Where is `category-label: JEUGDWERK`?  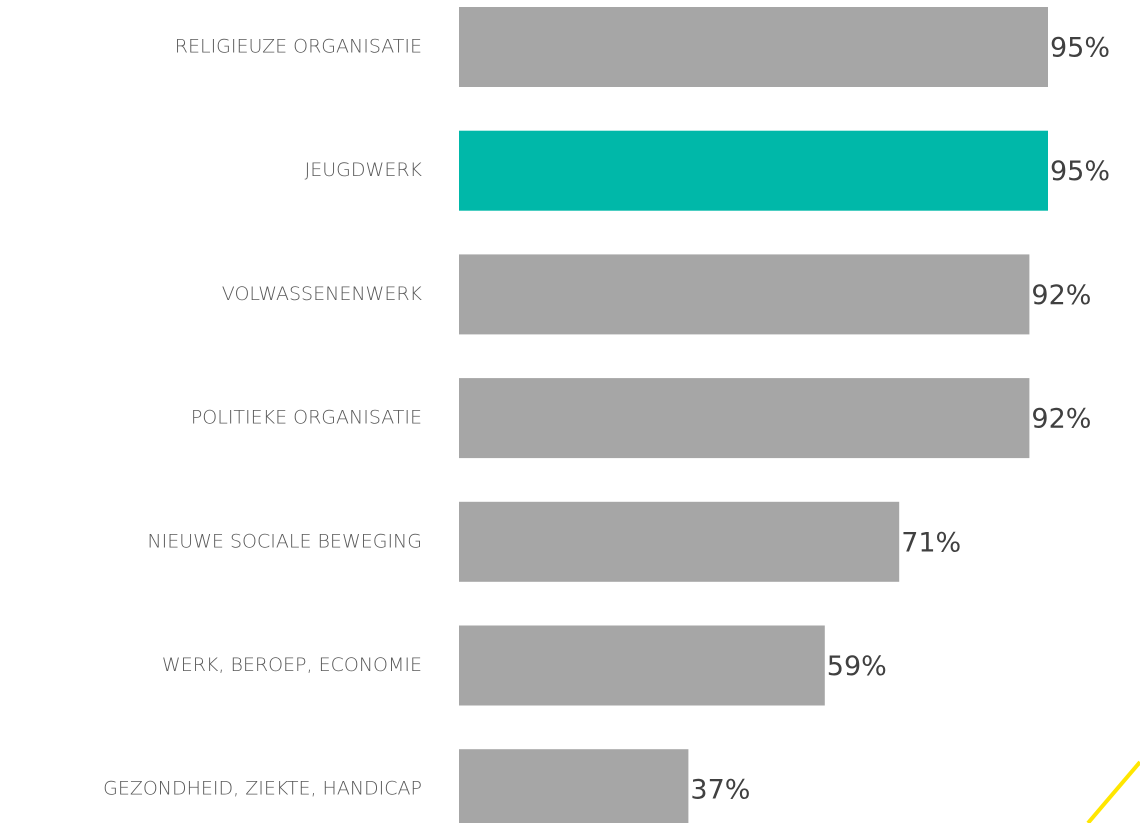 category-label: JEUGDWERK is located at coordinates (364, 170).